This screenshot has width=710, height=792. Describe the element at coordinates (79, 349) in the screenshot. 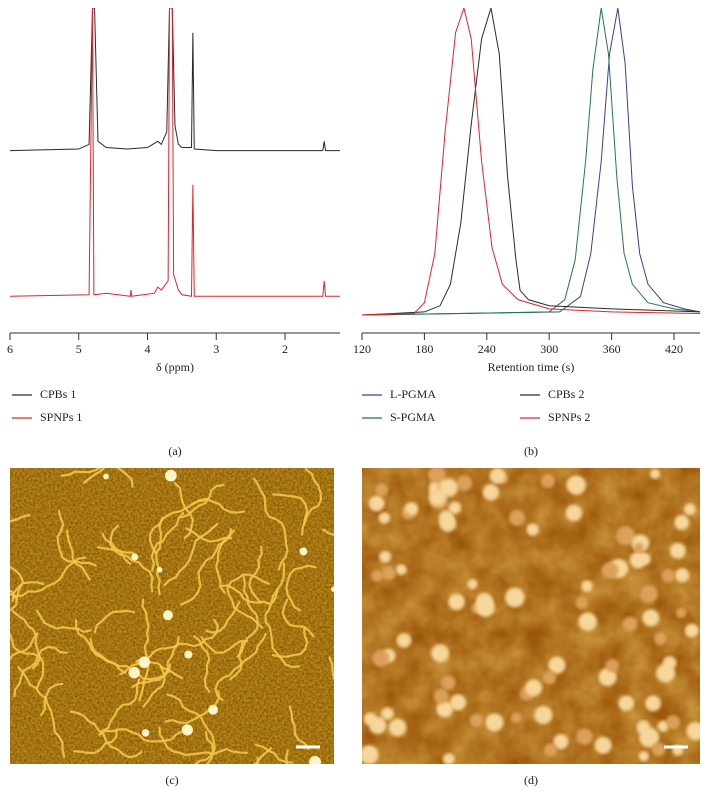

I see `x-tick-label: 5` at that location.